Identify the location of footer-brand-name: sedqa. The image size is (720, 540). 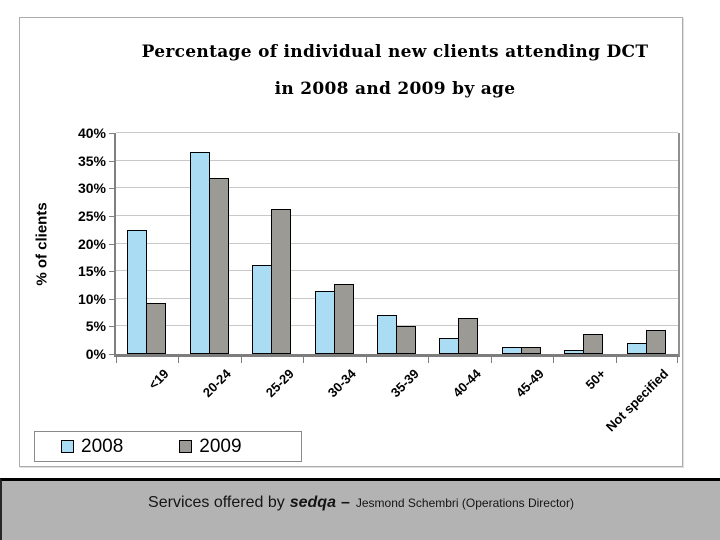
(312, 502).